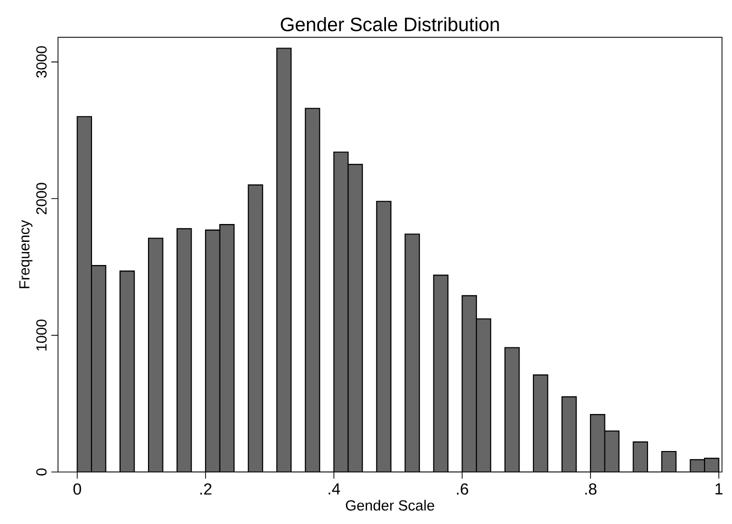  I want to click on y-axis-title: Frequency, so click(25, 254).